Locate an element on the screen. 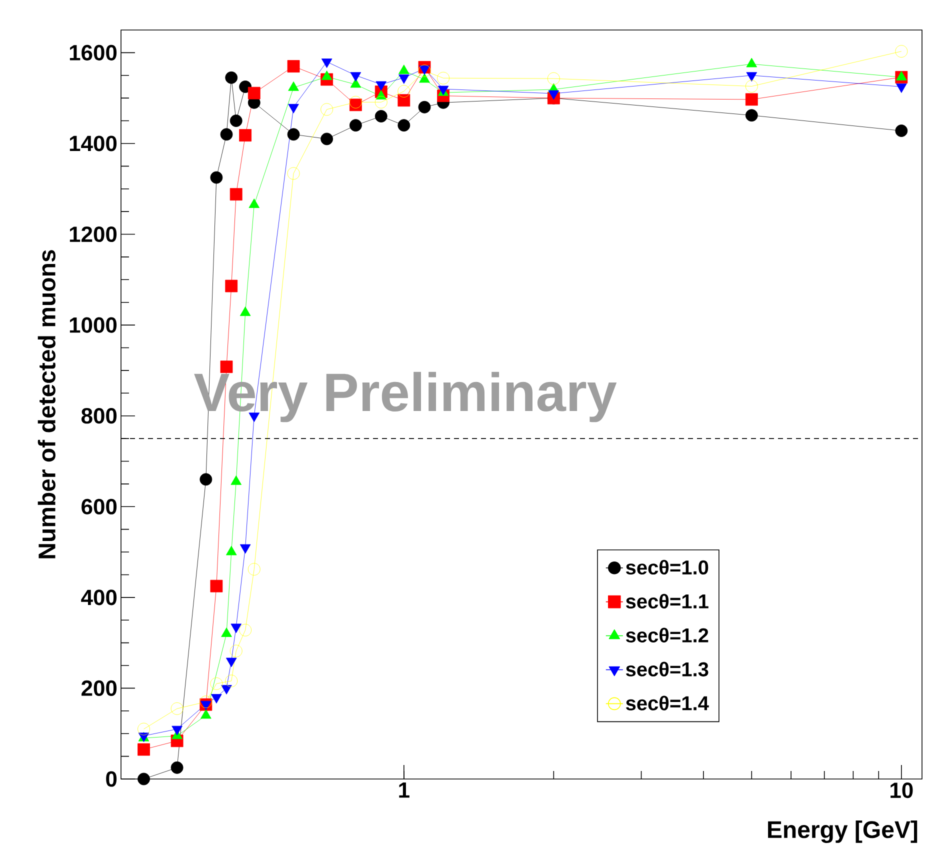 The width and height of the screenshot is (926, 859). y-tick-label: 600 is located at coordinates (99, 506).